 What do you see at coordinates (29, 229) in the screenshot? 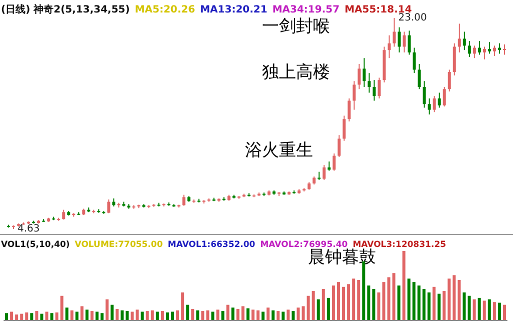
I see `annotation: 4.63` at bounding box center [29, 229].